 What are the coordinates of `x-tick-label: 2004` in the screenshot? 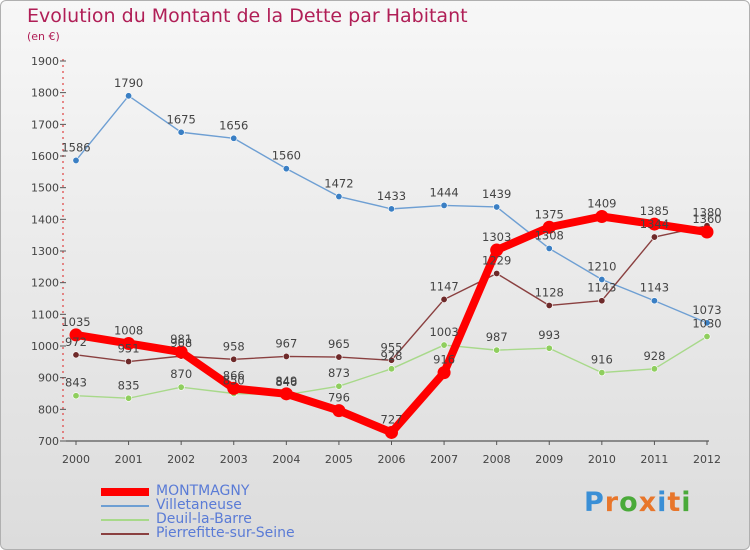 It's located at (286, 459).